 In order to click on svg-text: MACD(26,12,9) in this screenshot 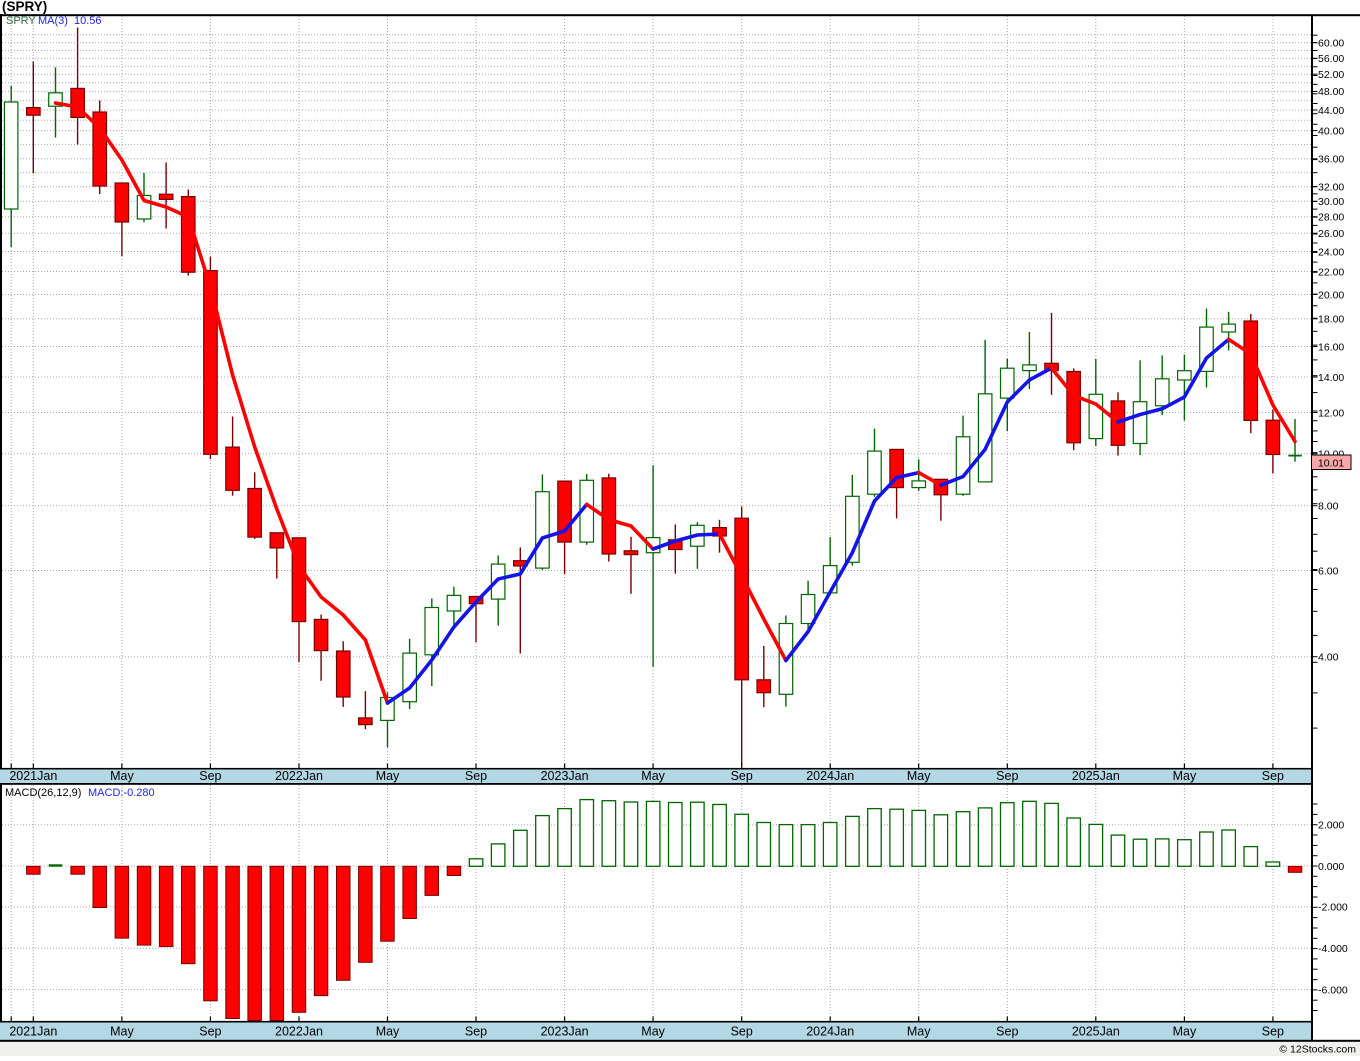, I will do `click(43, 793)`.